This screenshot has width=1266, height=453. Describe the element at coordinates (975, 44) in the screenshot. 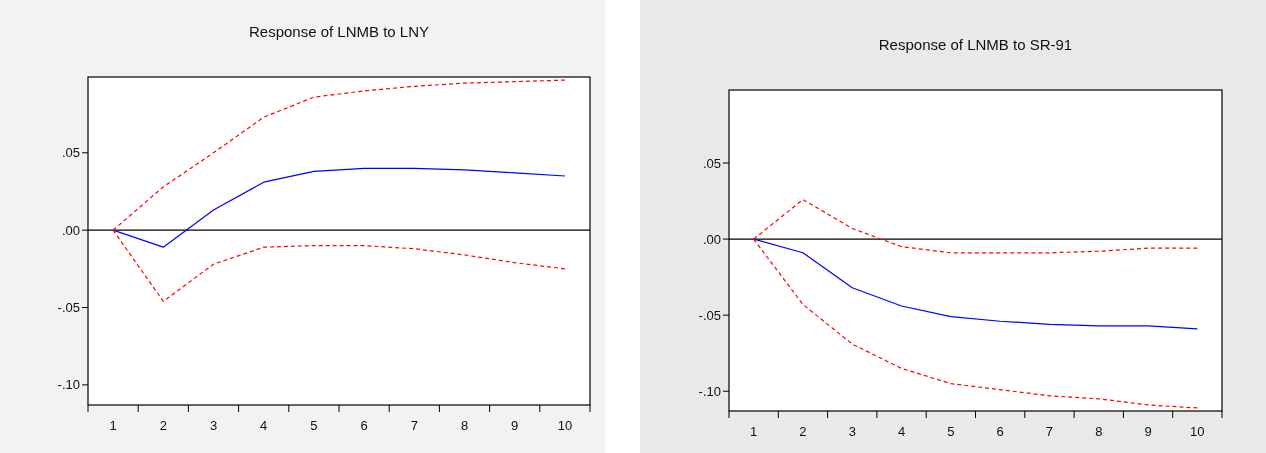

I see `chart-title: Response of LNMB to SR-91` at that location.